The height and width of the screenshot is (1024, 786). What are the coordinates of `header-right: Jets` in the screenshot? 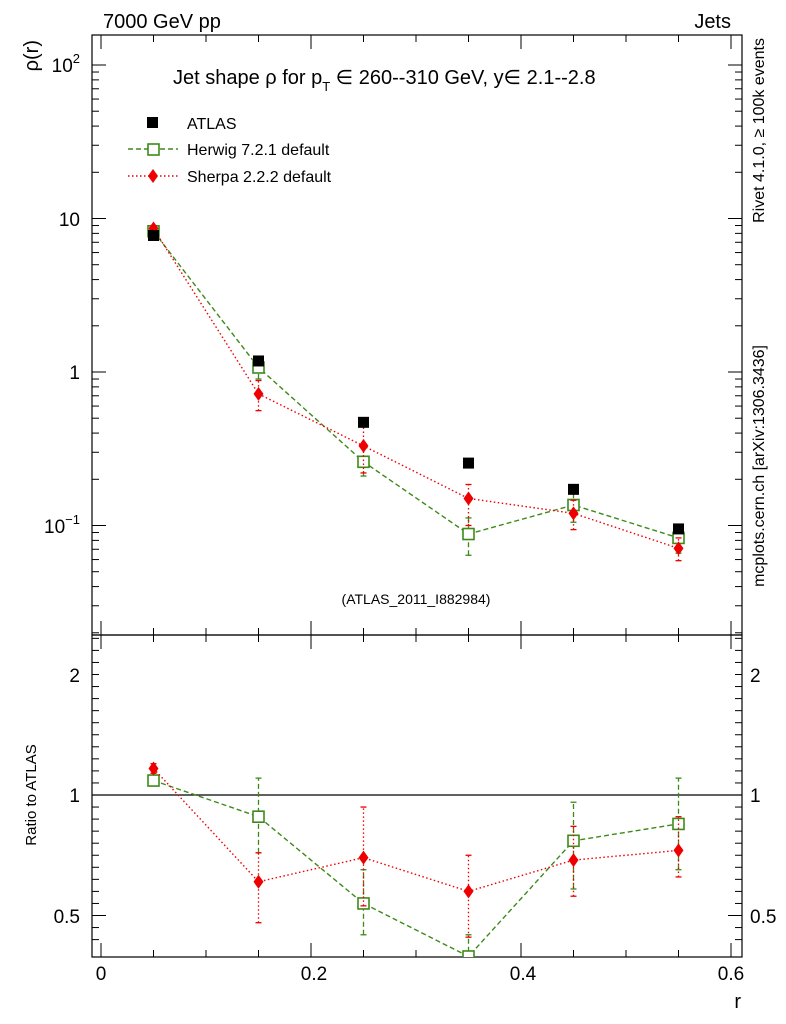 It's located at (712, 22).